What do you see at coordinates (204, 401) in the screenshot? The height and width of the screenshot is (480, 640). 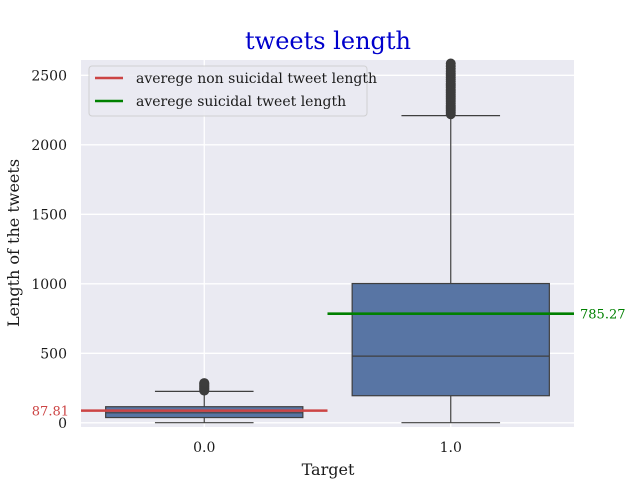 I see `box-0.0` at bounding box center [204, 401].